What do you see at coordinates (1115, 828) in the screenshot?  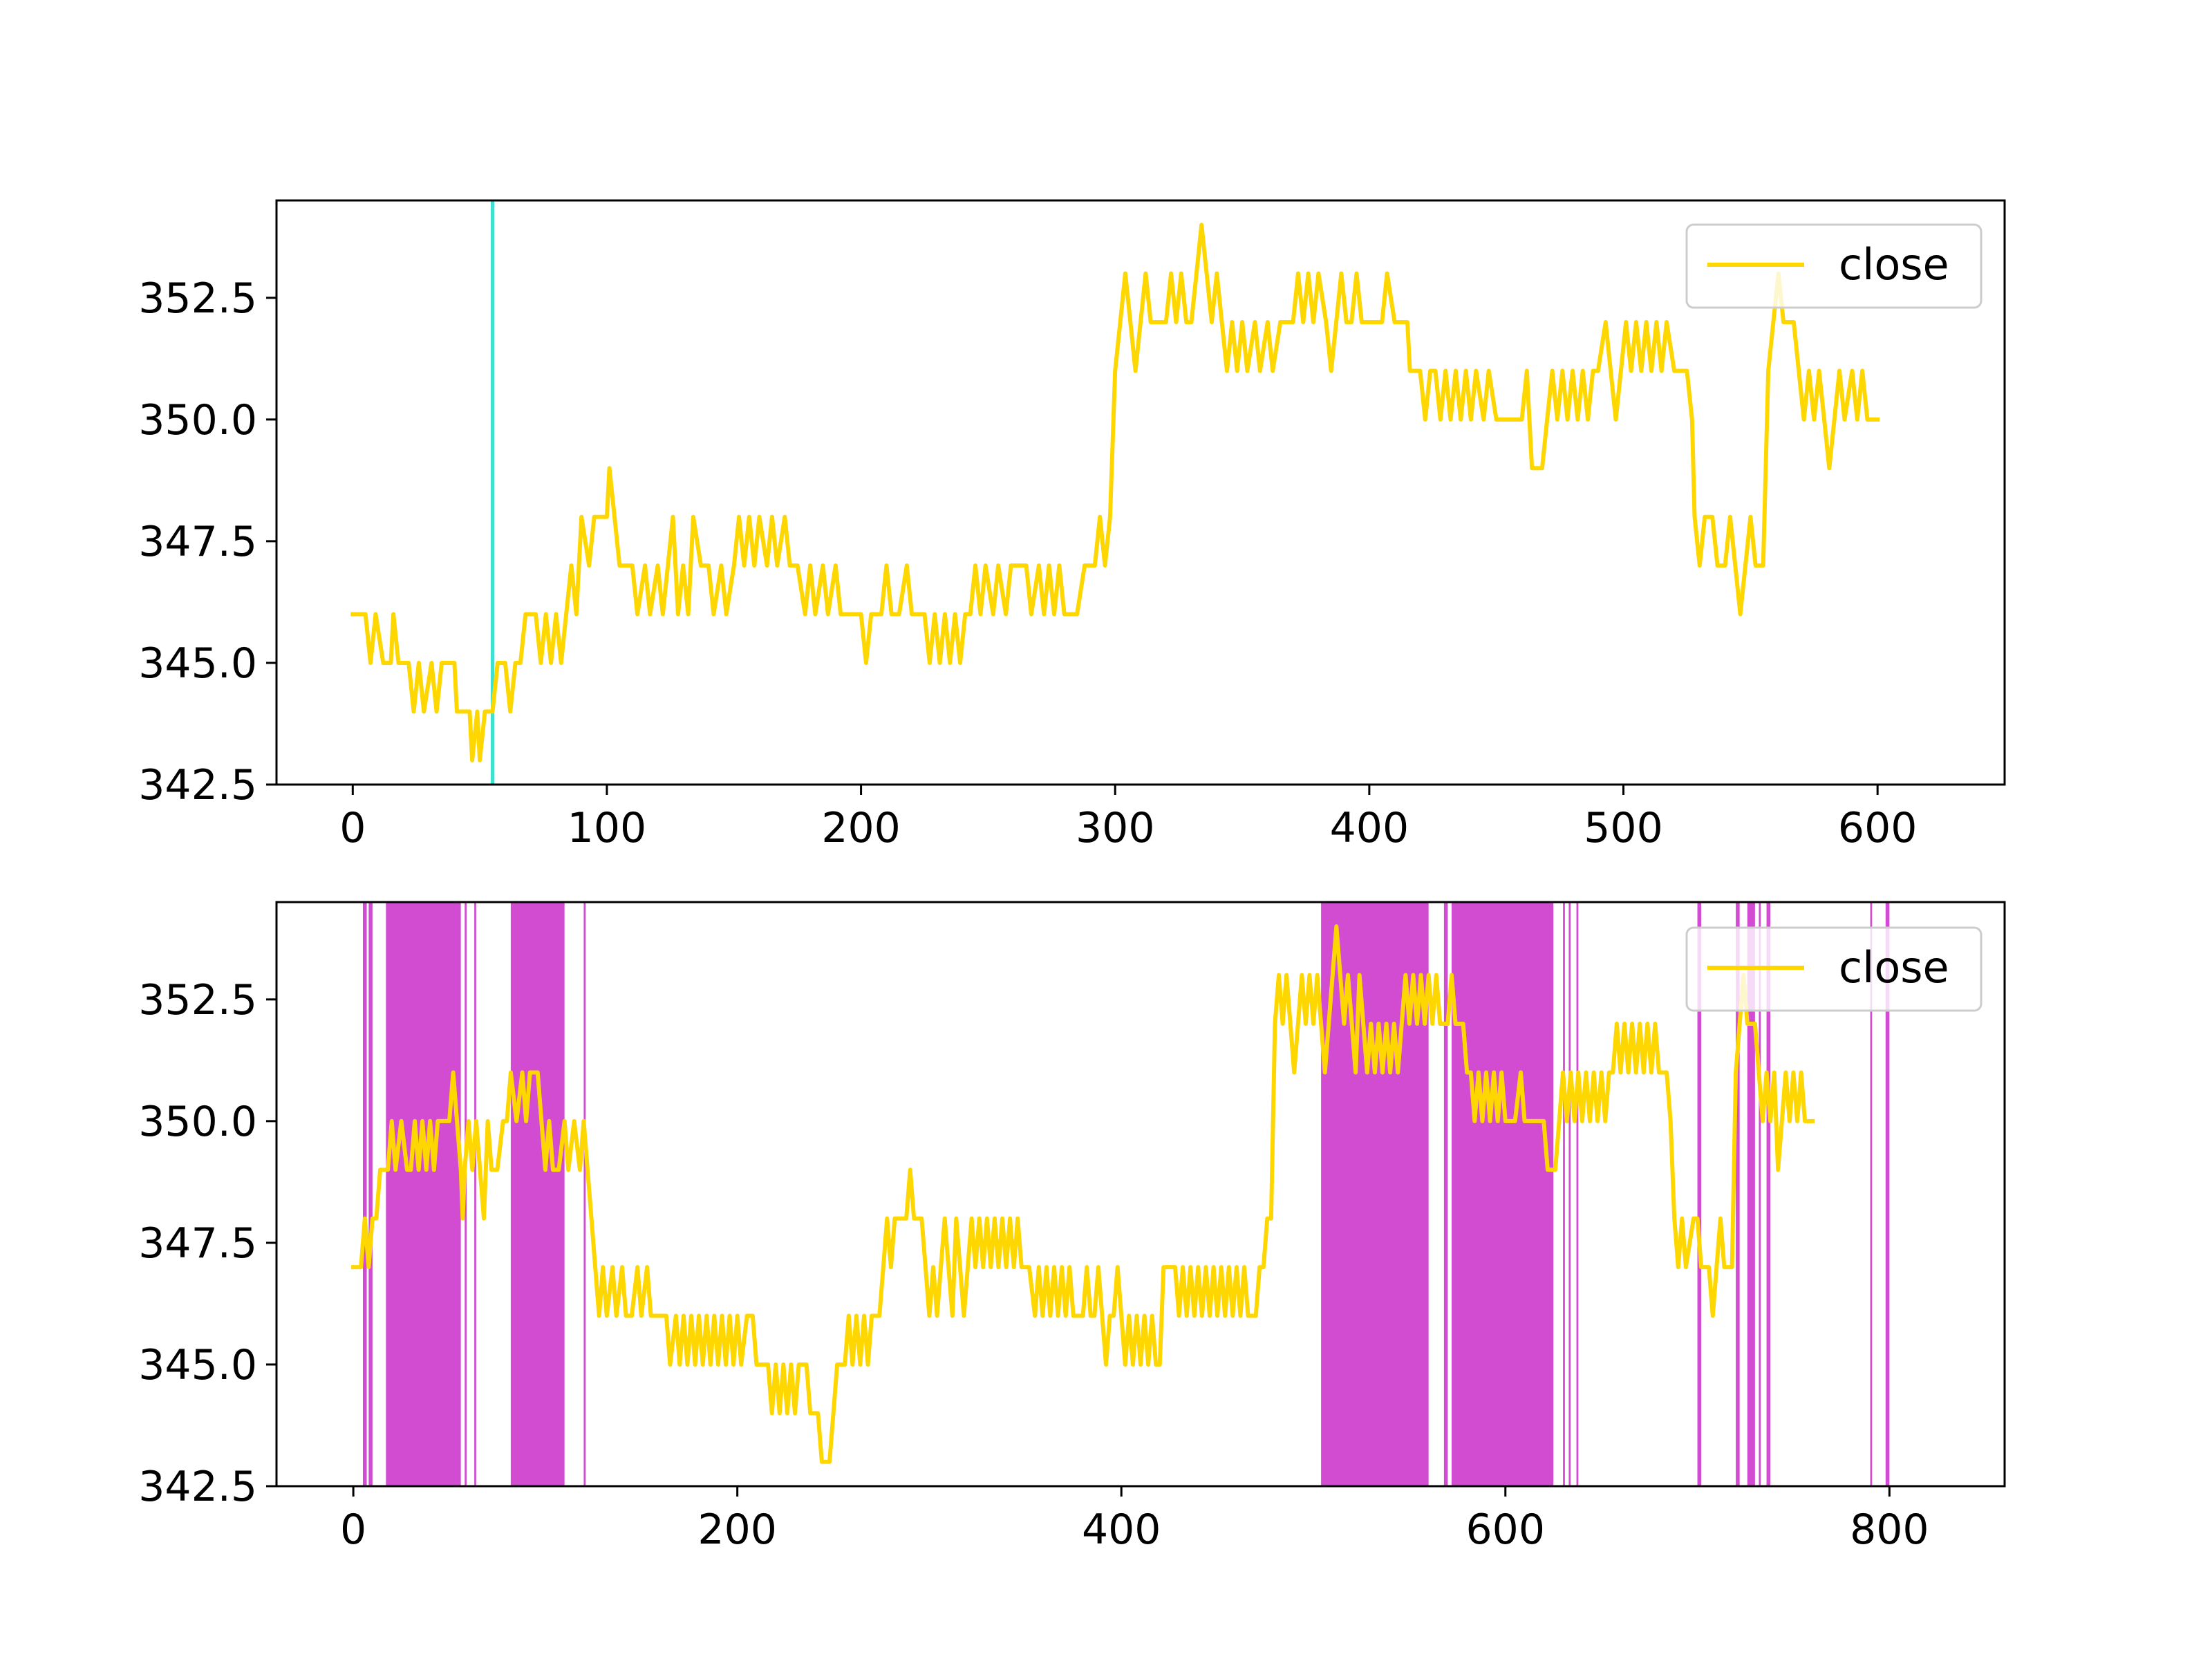 I see `x-tick-label: 300` at bounding box center [1115, 828].